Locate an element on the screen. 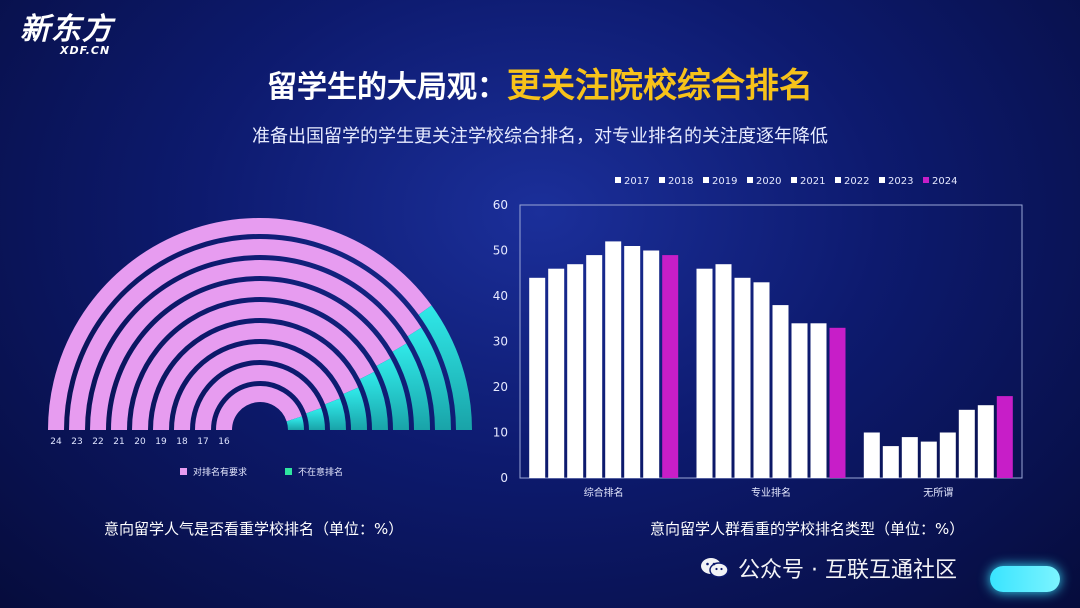  title-prefix: 留学生的大局观： is located at coordinates (387, 87).